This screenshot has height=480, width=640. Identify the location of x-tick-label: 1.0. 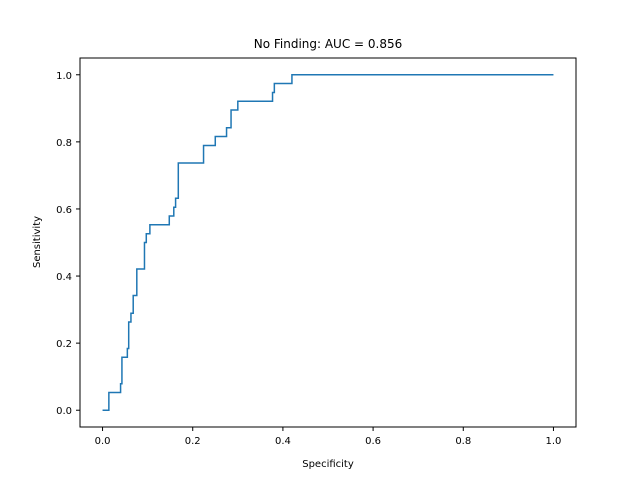
(554, 441).